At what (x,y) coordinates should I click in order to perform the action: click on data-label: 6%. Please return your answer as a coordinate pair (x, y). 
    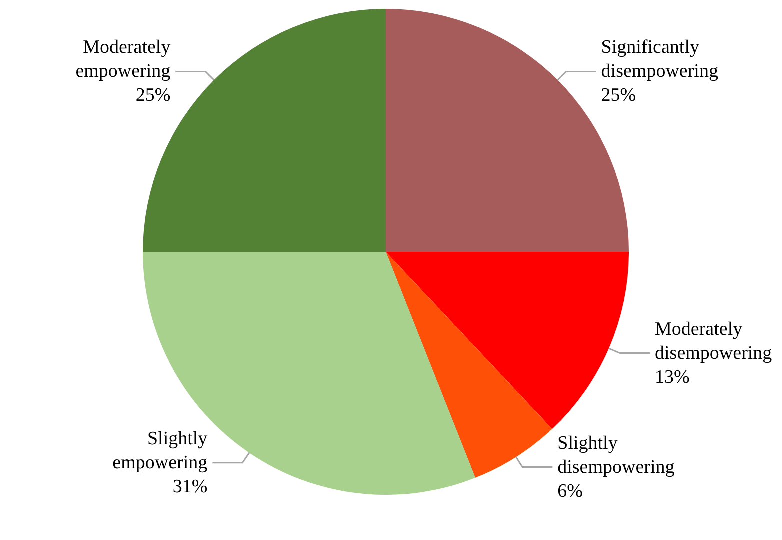
    Looking at the image, I should click on (571, 491).